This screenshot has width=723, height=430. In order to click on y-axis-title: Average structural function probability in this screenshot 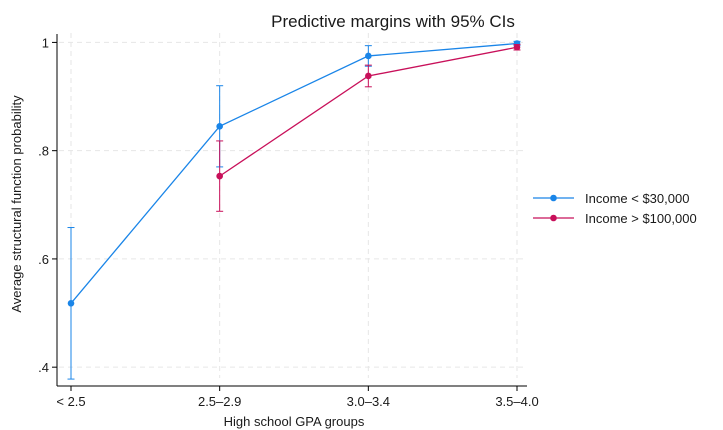, I will do `click(16, 204)`.